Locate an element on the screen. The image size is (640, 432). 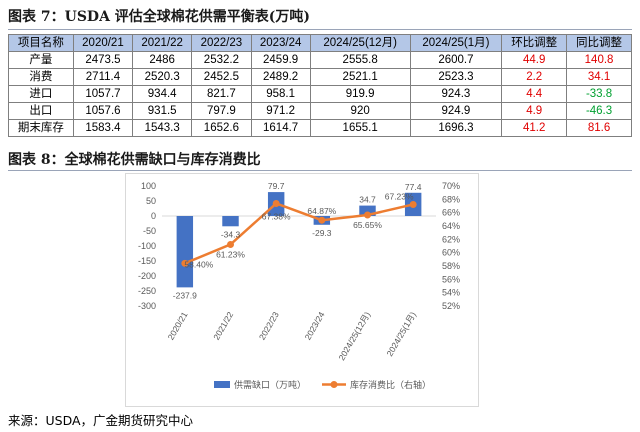
right-axis-tick-label: 68% is located at coordinates (451, 199).